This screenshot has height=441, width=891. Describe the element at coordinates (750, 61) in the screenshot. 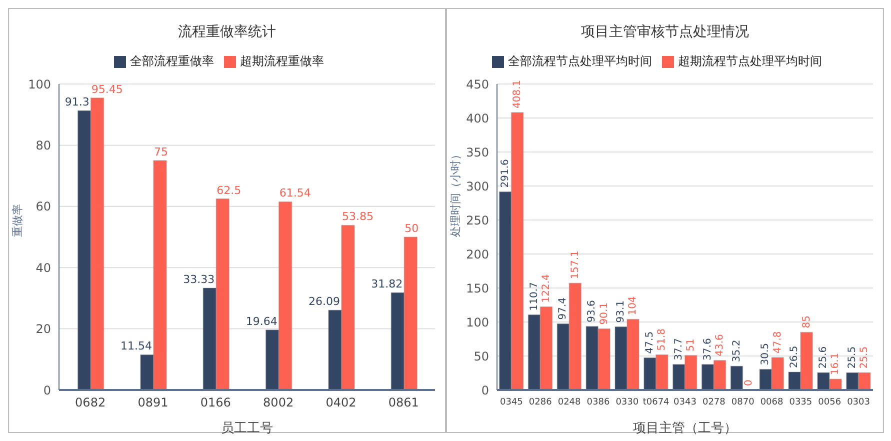

I see `legend-label: 超期流程节点处理平均时间` at that location.